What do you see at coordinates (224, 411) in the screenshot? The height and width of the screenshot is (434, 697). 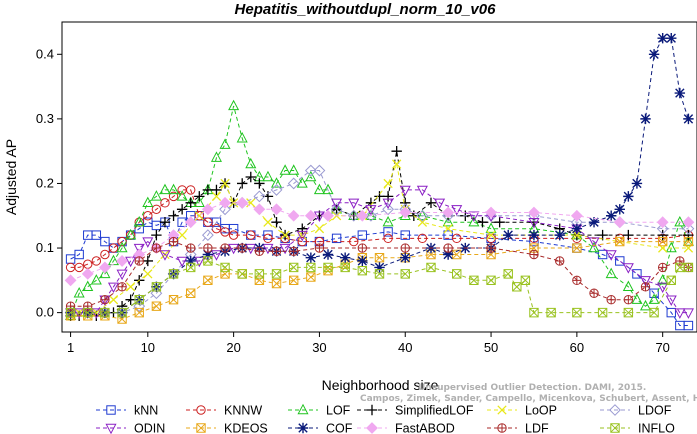 I see `legend-item-knnw: KNNW` at bounding box center [224, 411].